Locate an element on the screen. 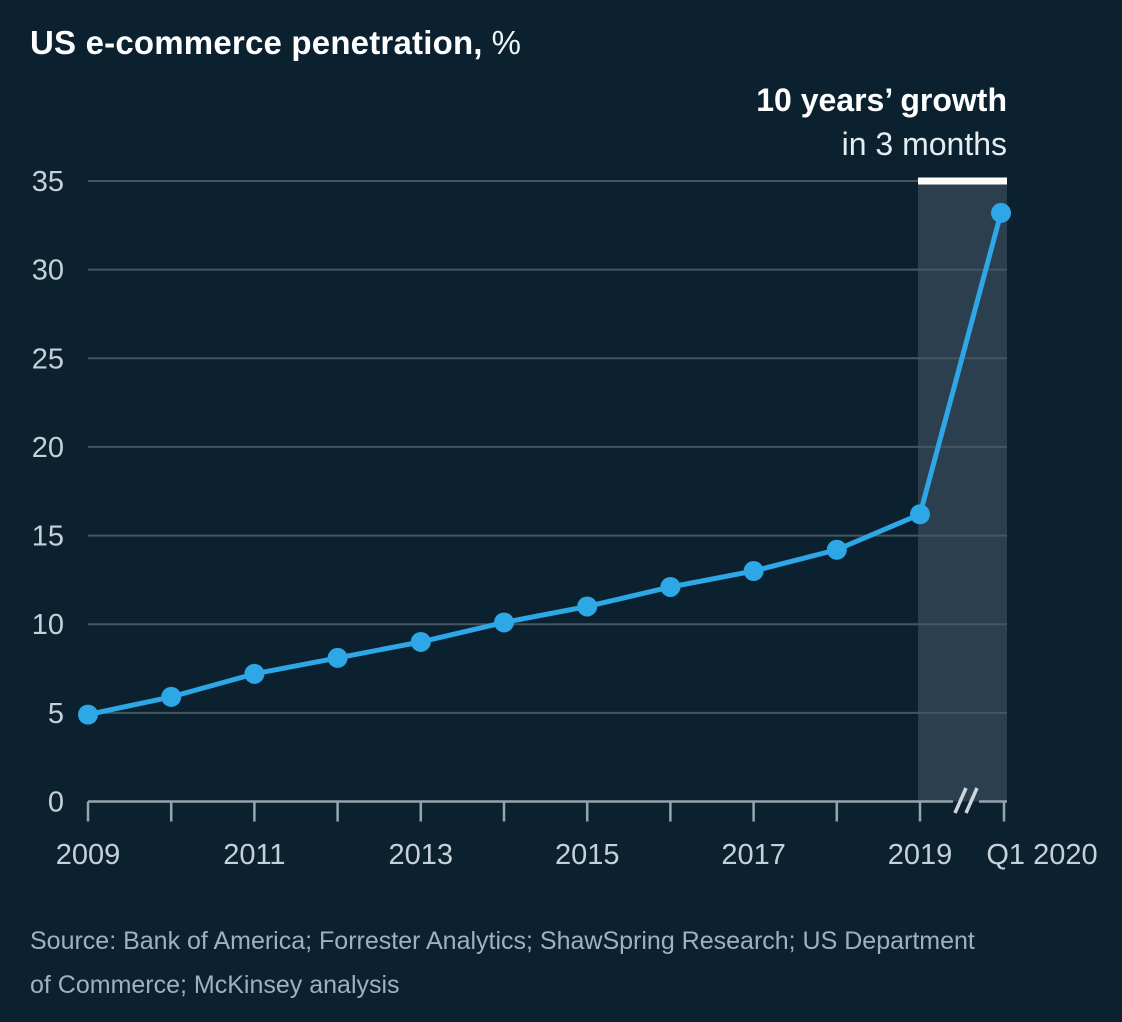  x-axis-label: 2019 is located at coordinates (920, 855).